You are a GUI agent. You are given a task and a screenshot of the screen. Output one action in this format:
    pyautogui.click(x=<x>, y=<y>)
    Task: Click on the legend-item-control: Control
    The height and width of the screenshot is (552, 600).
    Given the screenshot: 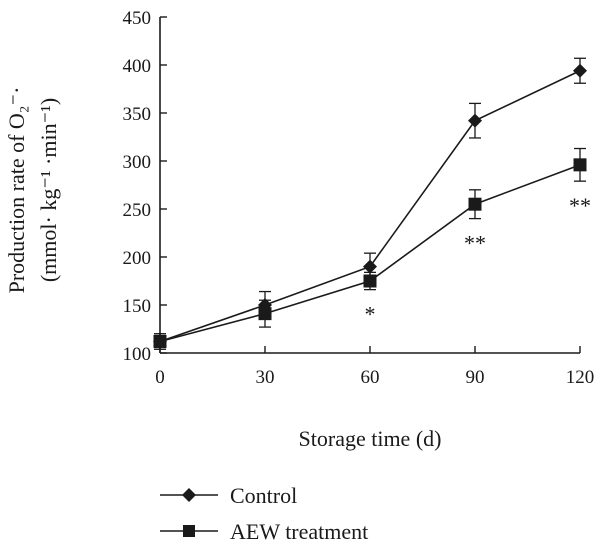 What is the action you would take?
    pyautogui.click(x=228, y=495)
    